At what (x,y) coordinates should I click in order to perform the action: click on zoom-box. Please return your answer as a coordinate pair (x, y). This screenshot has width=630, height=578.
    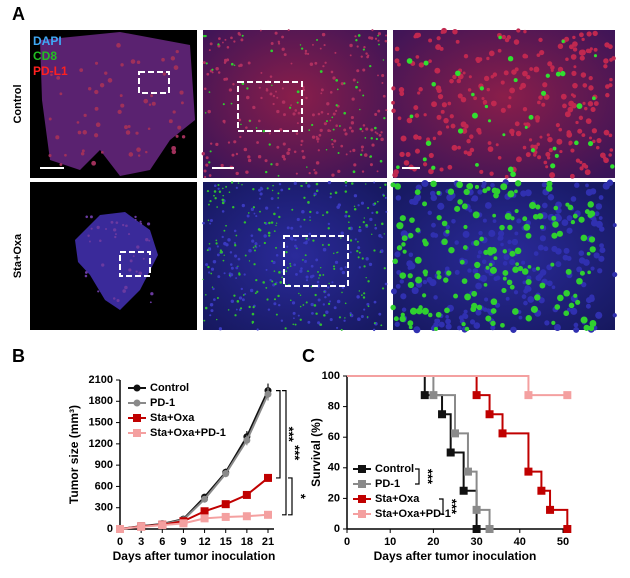
    Looking at the image, I should click on (270, 106).